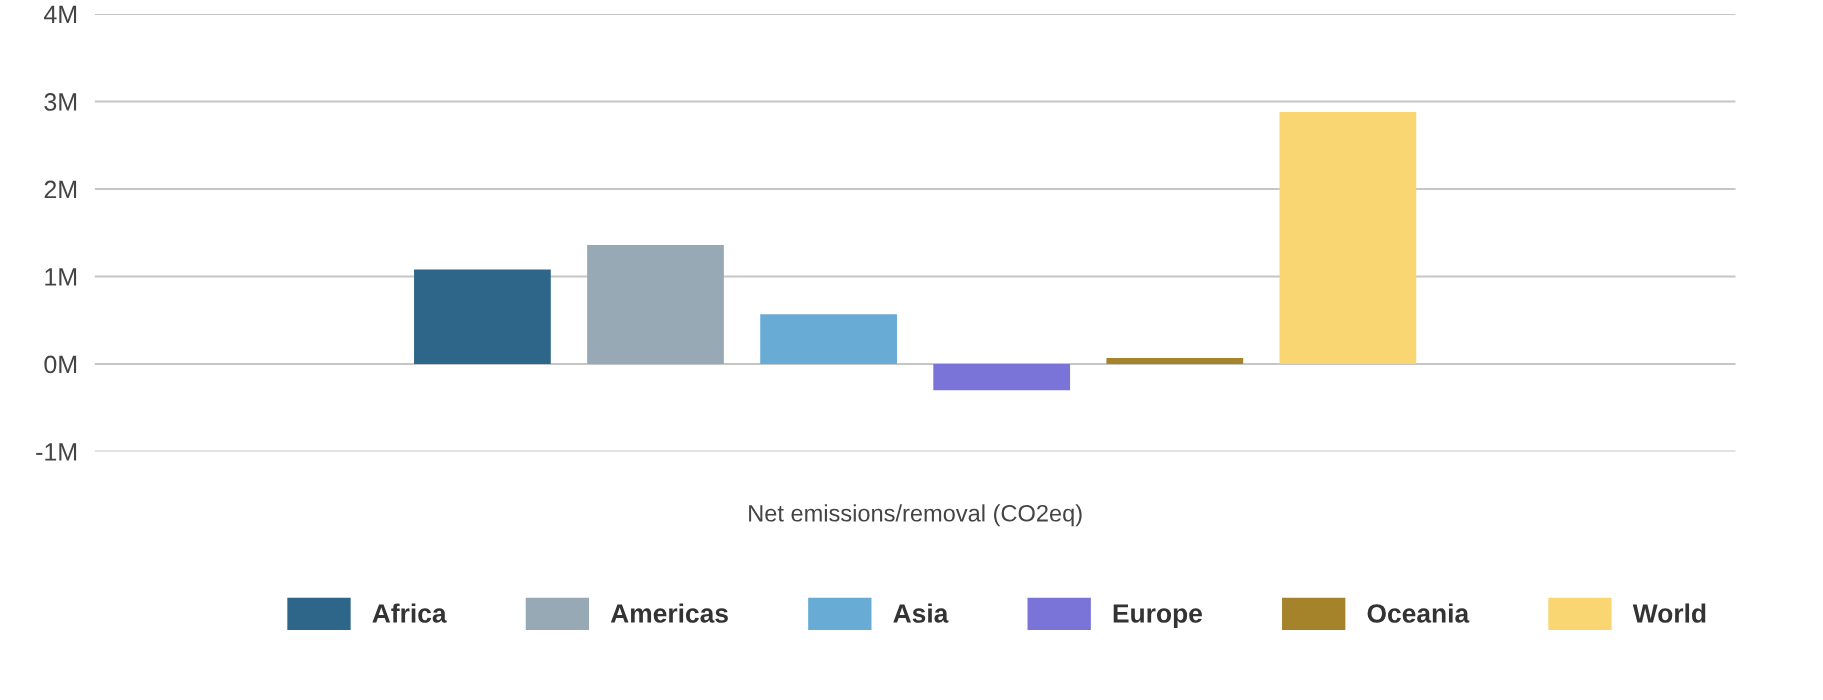 Image resolution: width=1823 pixels, height=700 pixels. I want to click on y-tick-label: 4M, so click(60, 14).